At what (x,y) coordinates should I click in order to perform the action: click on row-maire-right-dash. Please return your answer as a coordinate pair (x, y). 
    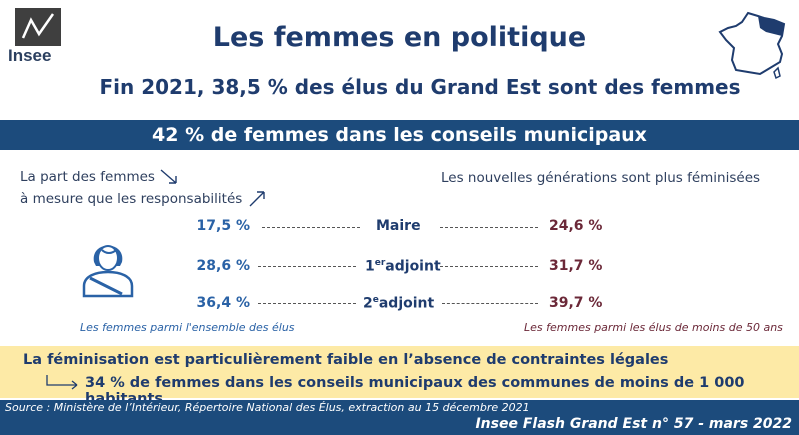
    Looking at the image, I should click on (489, 227).